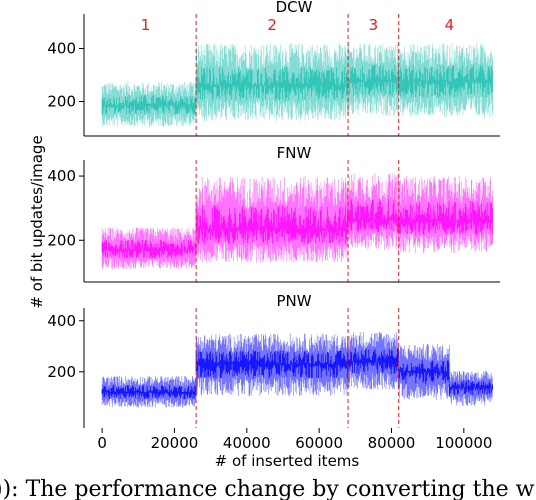  I want to click on panel-title: FNW, so click(294, 153).